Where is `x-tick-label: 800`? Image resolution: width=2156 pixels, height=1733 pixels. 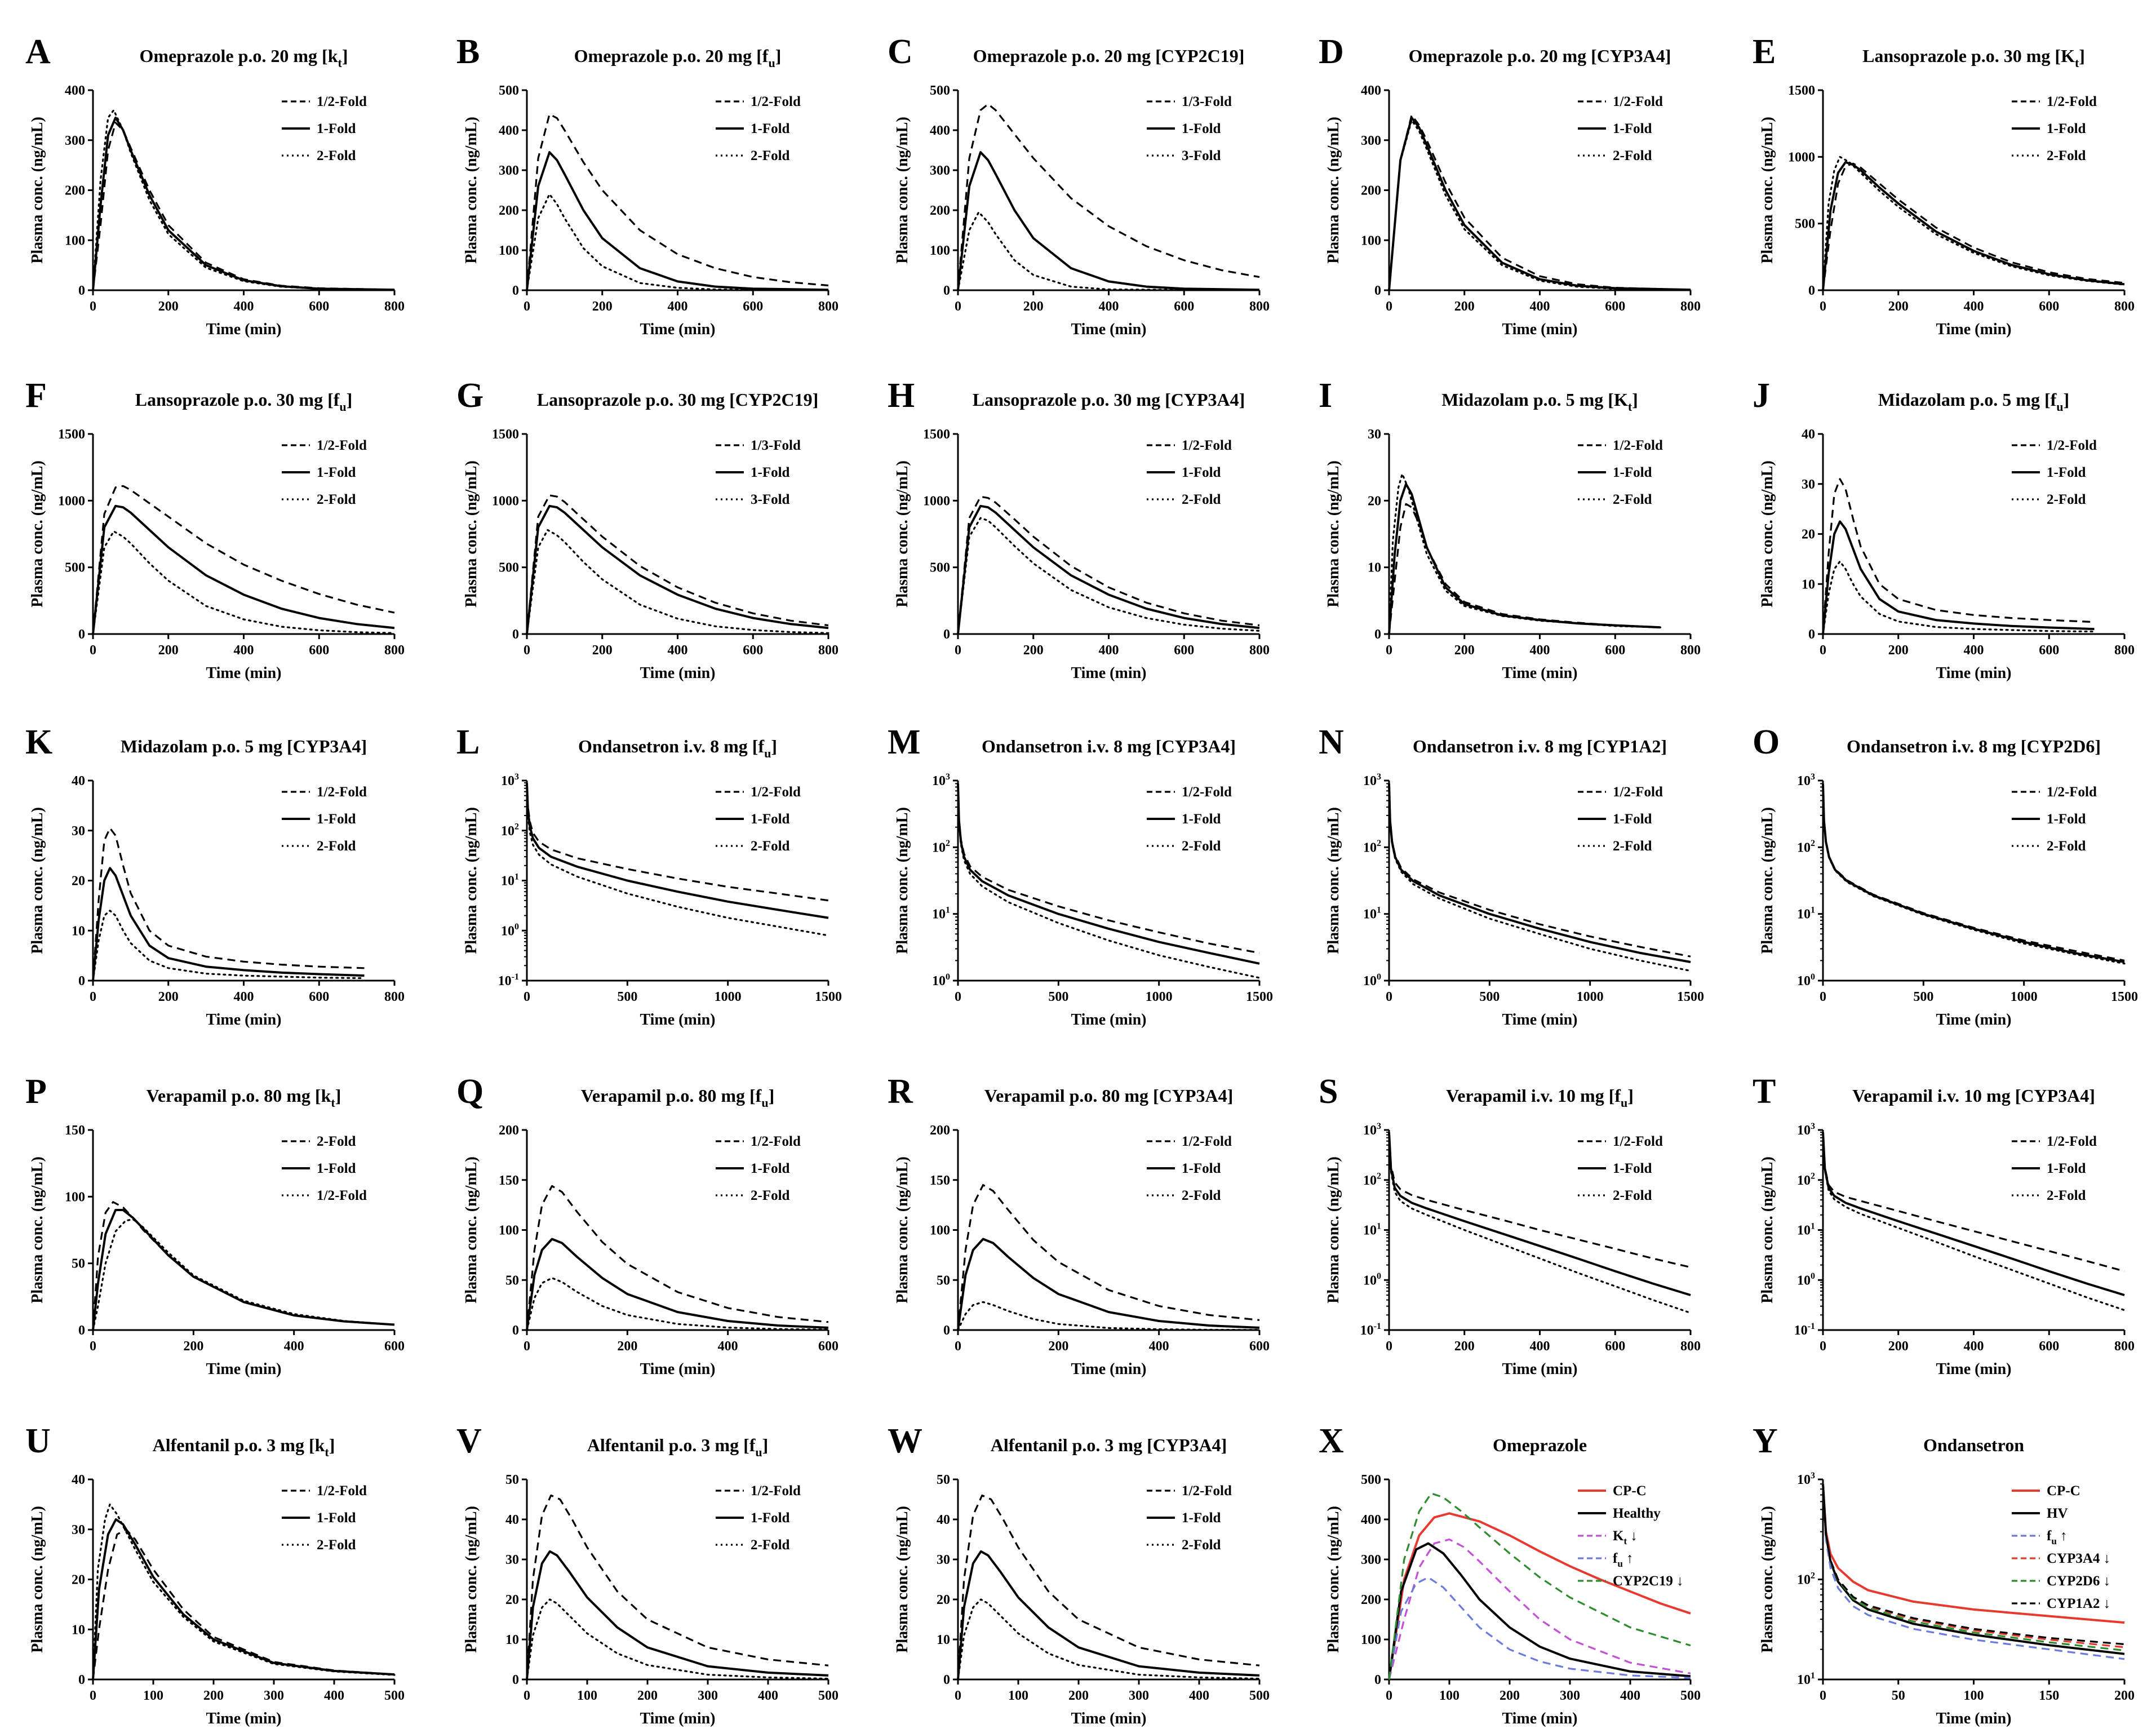
x-tick-label: 800 is located at coordinates (1690, 650).